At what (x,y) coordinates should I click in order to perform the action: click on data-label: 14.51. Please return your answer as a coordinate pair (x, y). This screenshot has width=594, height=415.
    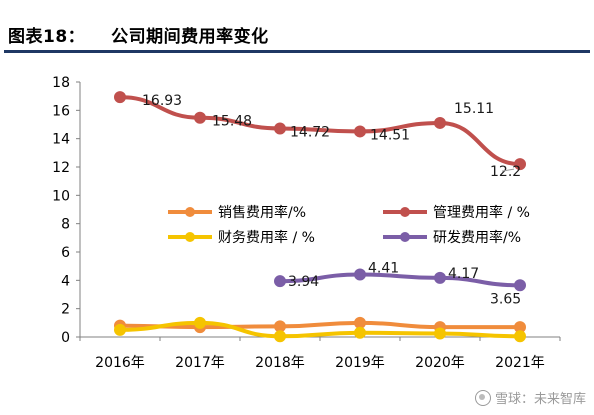
    Looking at the image, I should click on (390, 135).